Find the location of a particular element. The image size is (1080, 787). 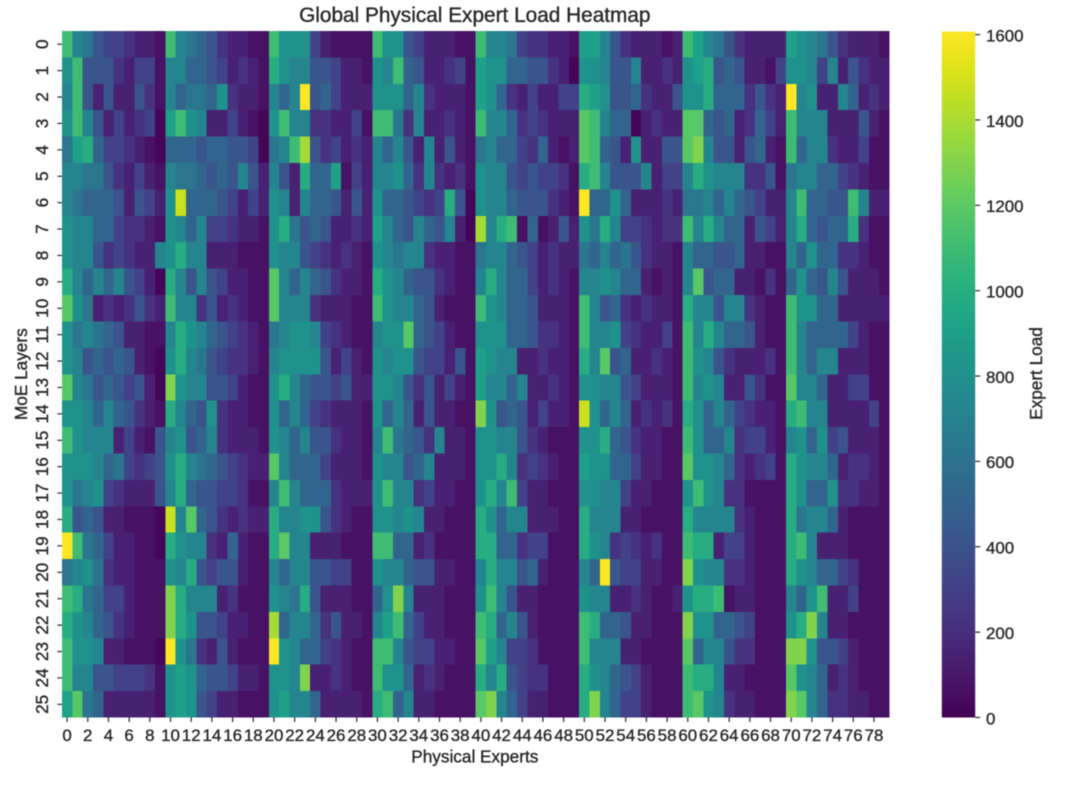

svg-text: 1200 is located at coordinates (1005, 206).